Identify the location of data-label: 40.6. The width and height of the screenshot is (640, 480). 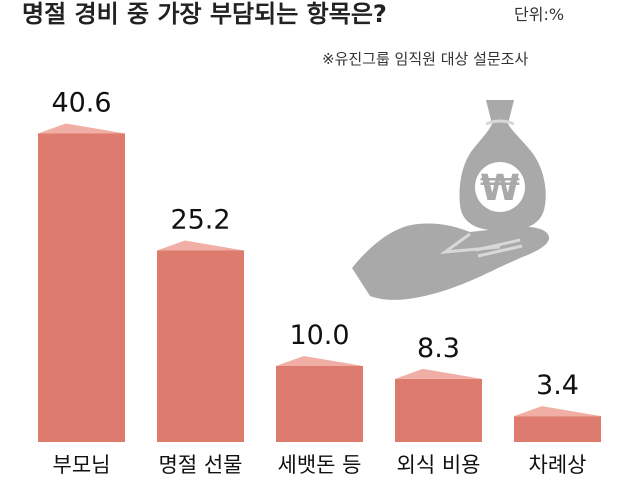
(81, 102).